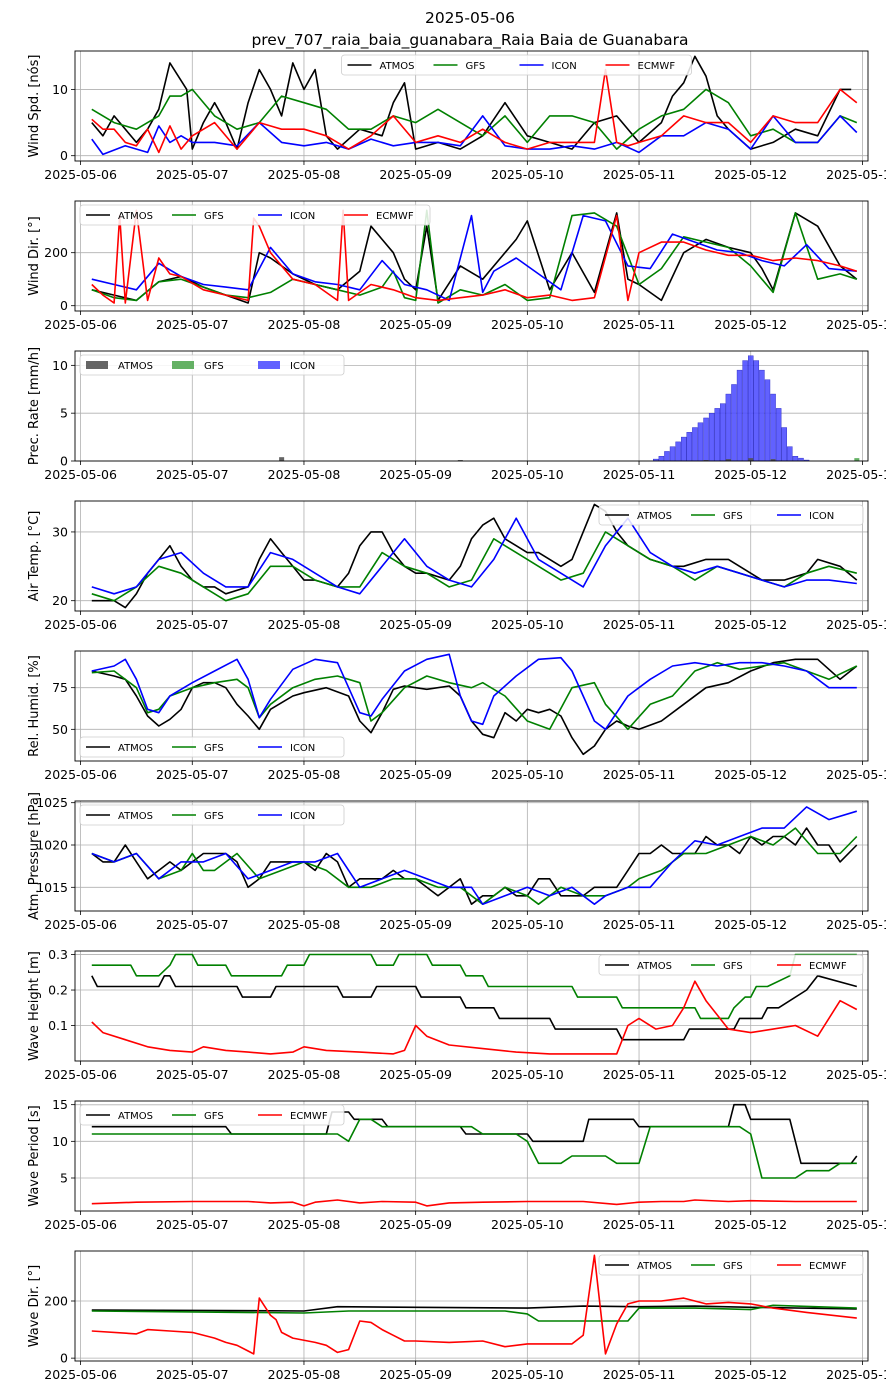  I want to click on y-tick-label: 0.2, so click(58, 990).